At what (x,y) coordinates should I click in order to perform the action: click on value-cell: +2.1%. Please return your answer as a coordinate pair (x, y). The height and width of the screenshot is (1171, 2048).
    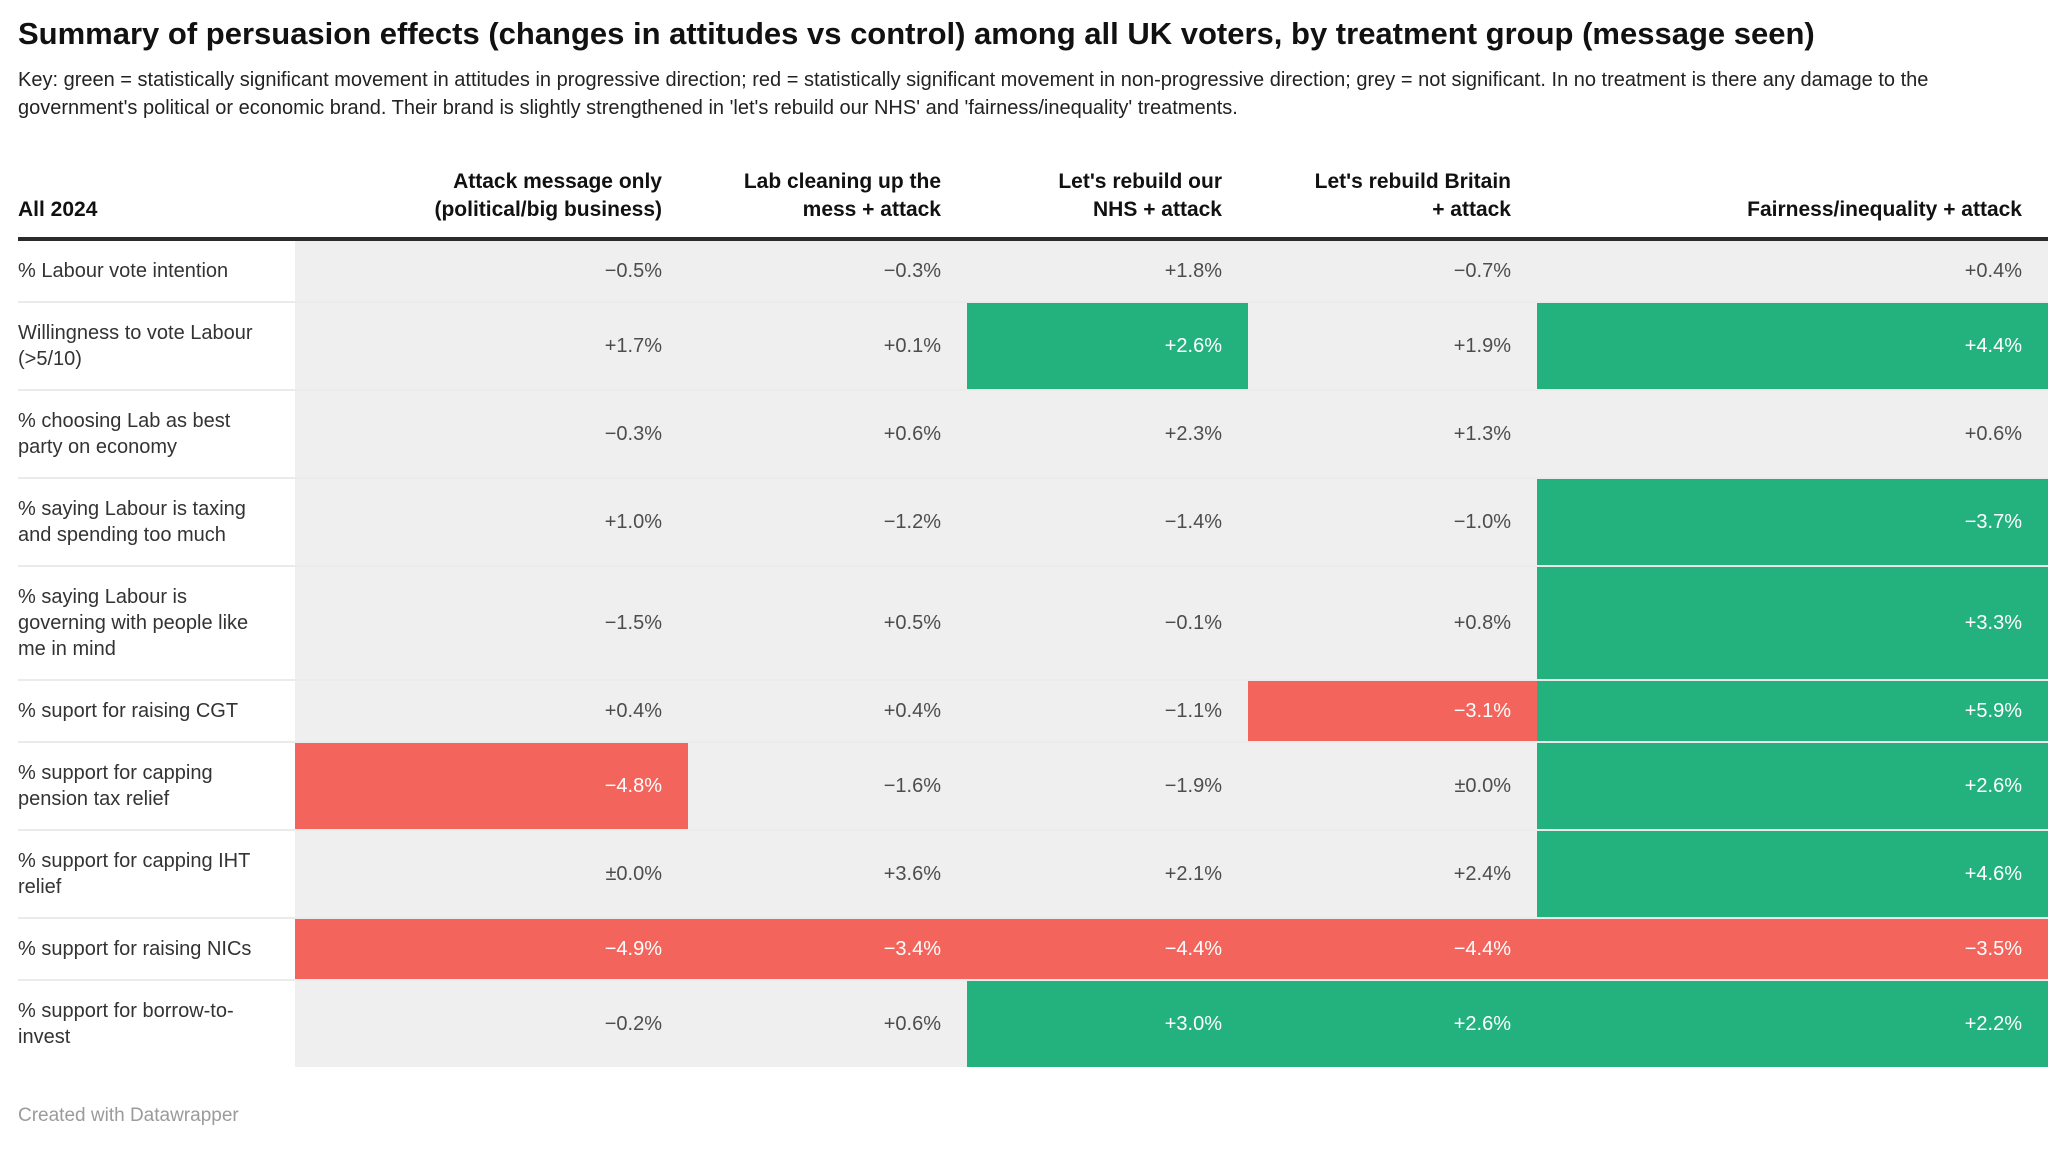
    Looking at the image, I should click on (1107, 874).